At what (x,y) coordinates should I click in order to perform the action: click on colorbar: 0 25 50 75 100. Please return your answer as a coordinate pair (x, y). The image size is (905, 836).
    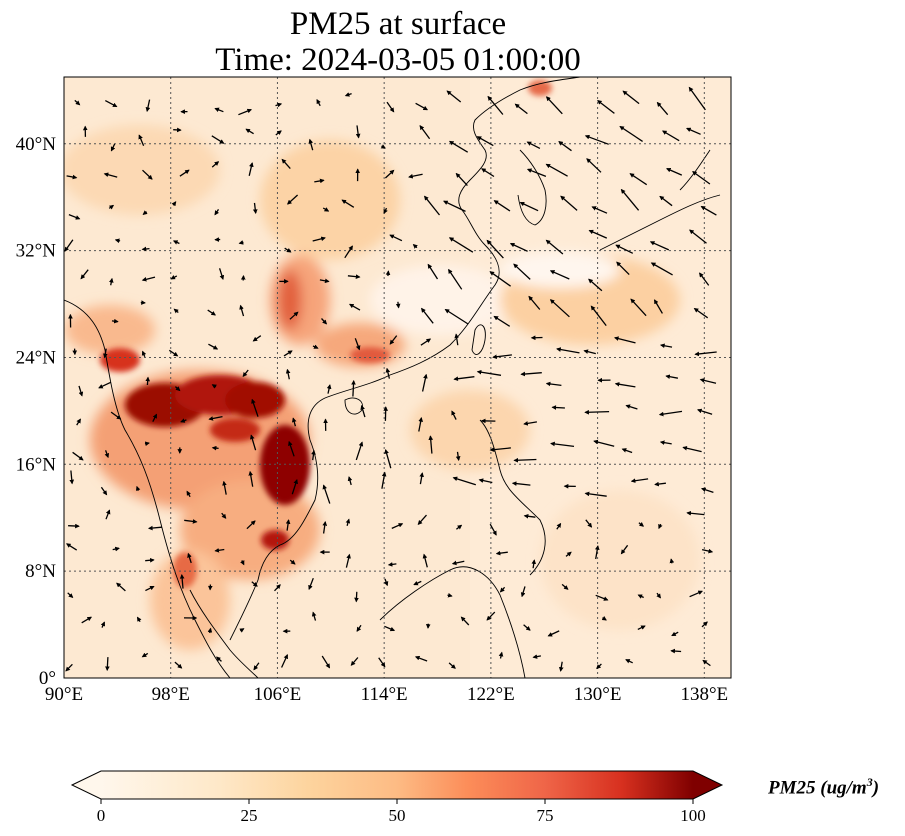
    Looking at the image, I should click on (397, 797).